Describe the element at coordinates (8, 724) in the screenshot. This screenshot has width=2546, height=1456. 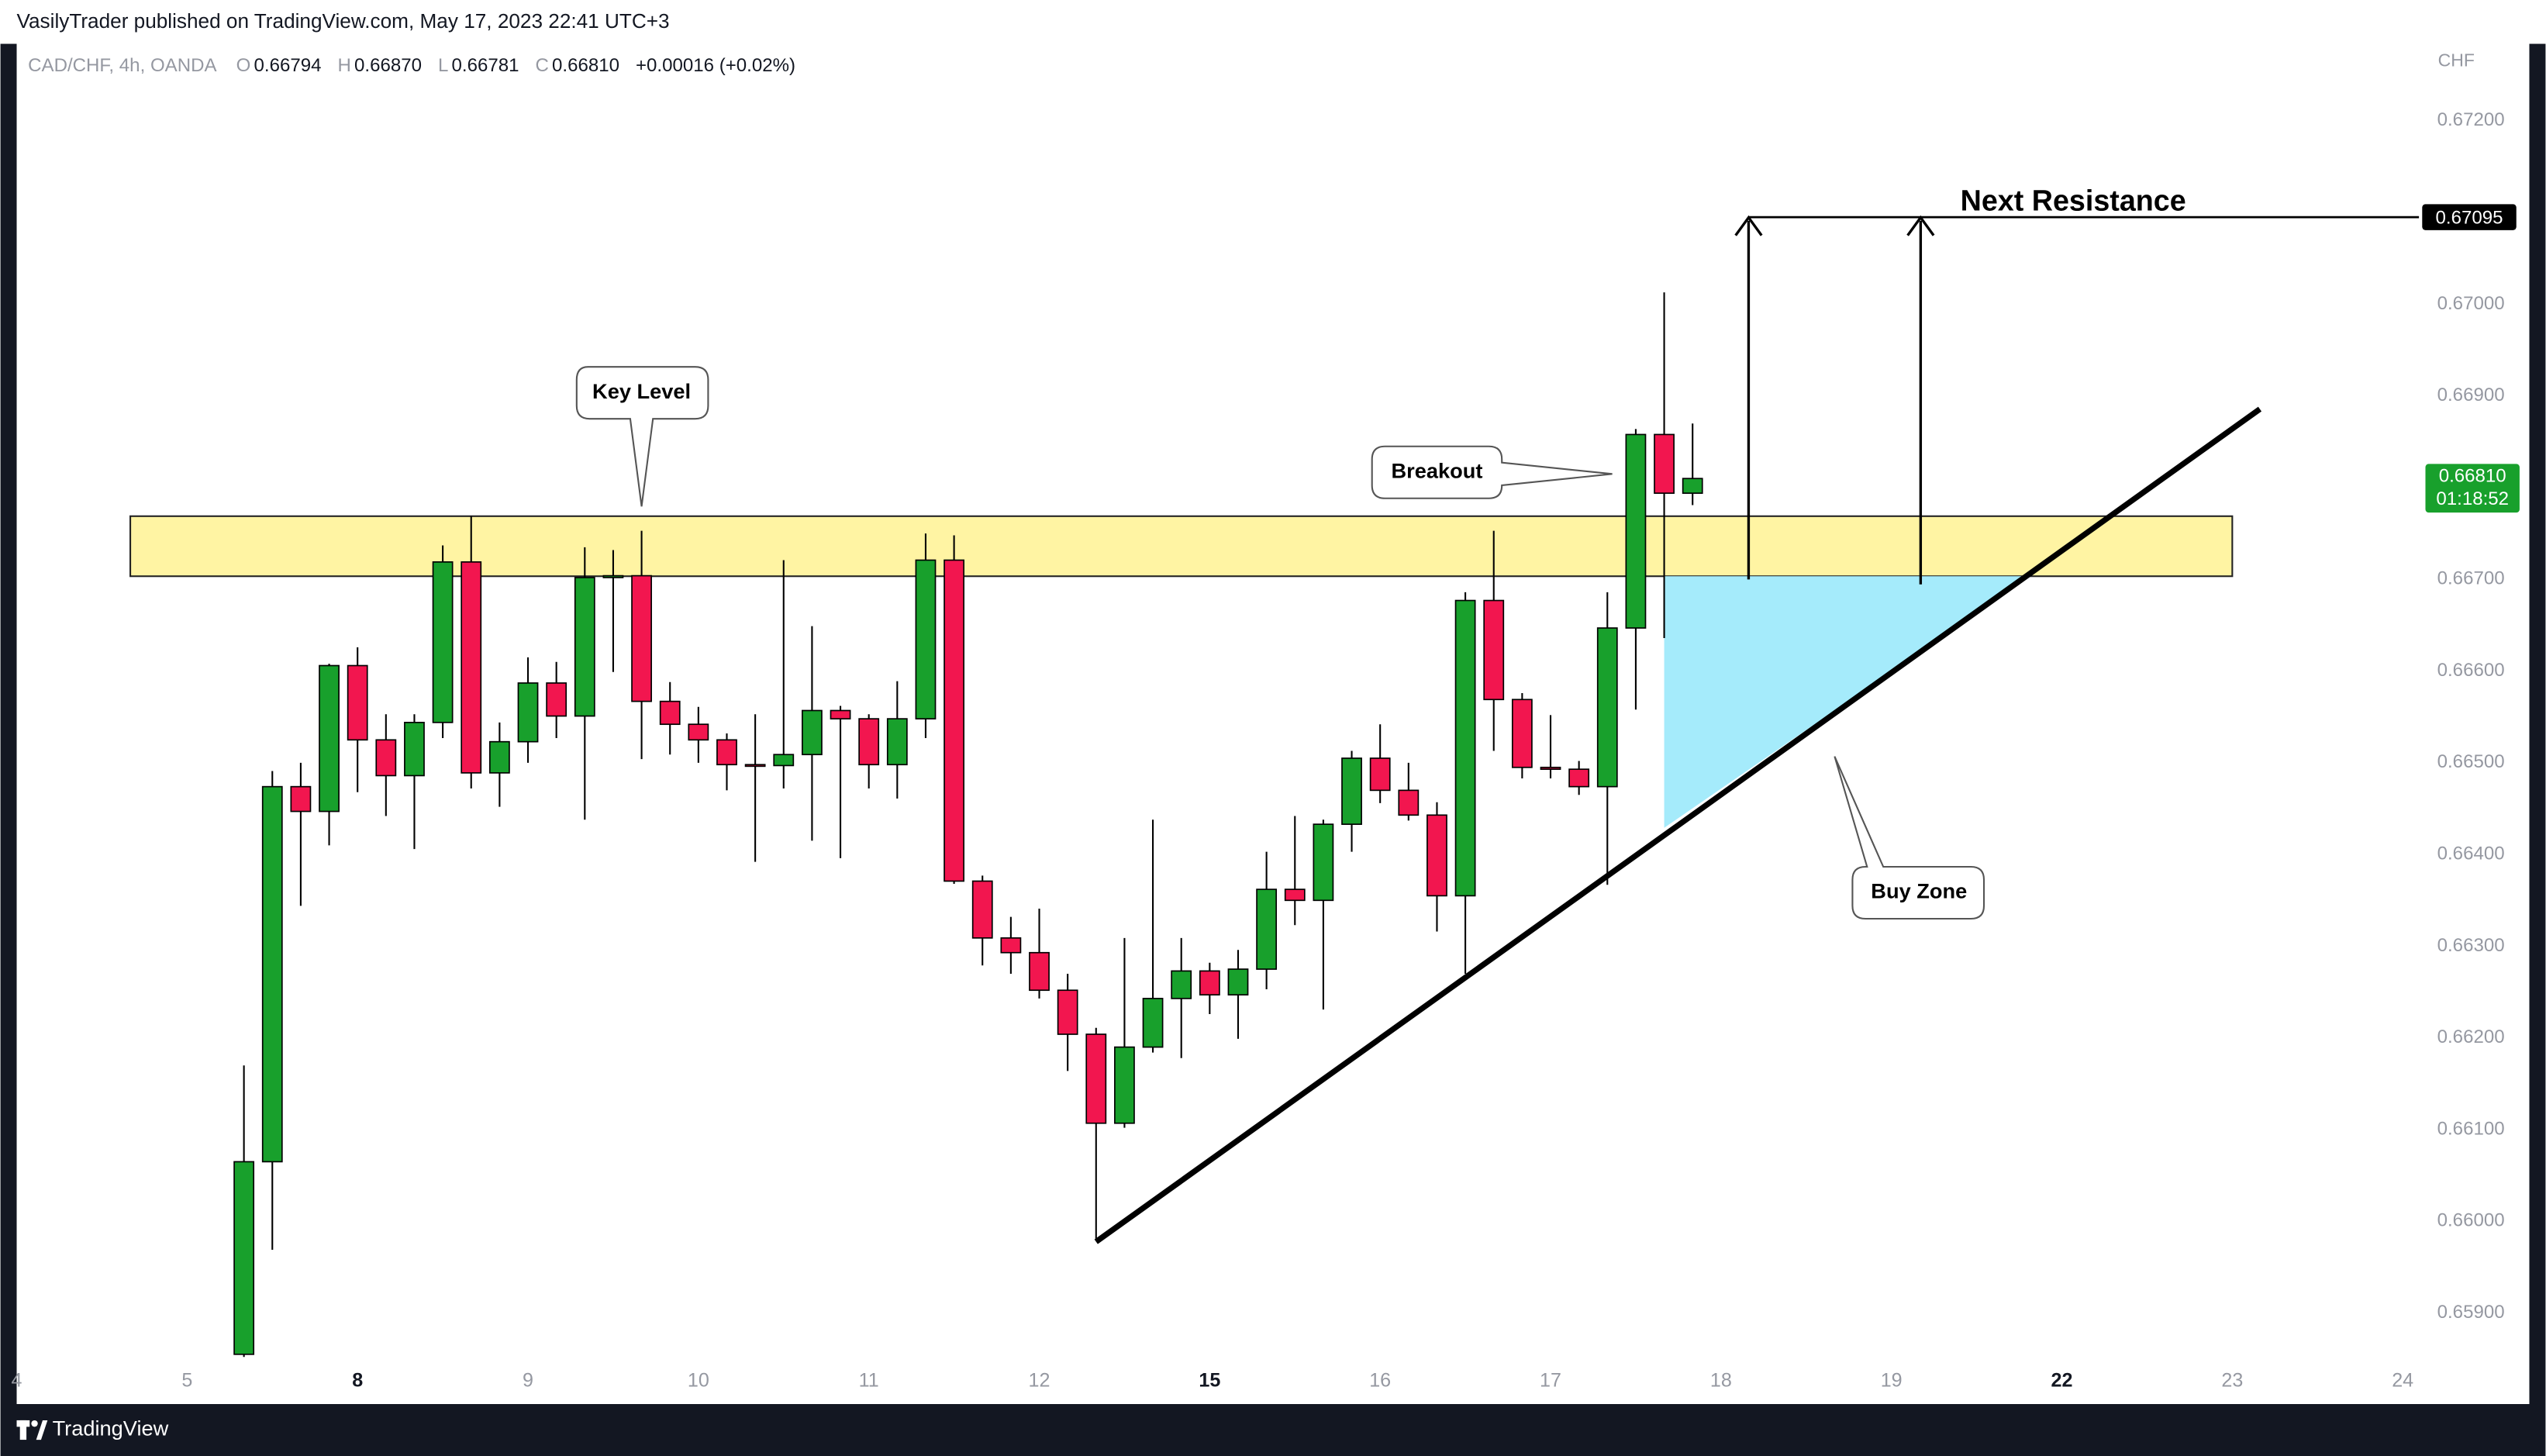
I see `left-frame` at that location.